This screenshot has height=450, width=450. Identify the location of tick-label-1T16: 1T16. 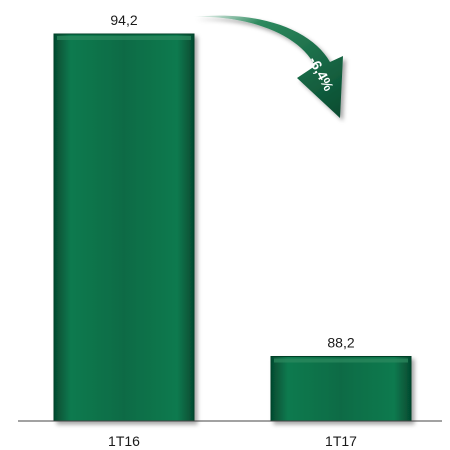
(124, 441).